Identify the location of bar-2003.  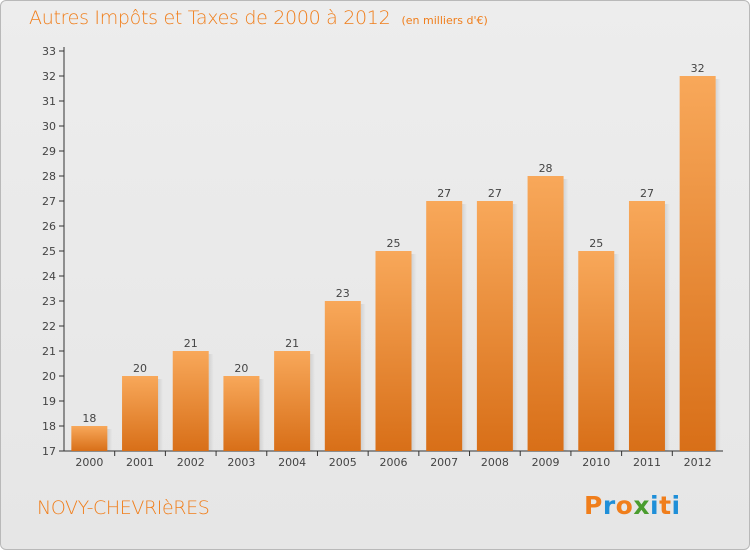
(241, 413).